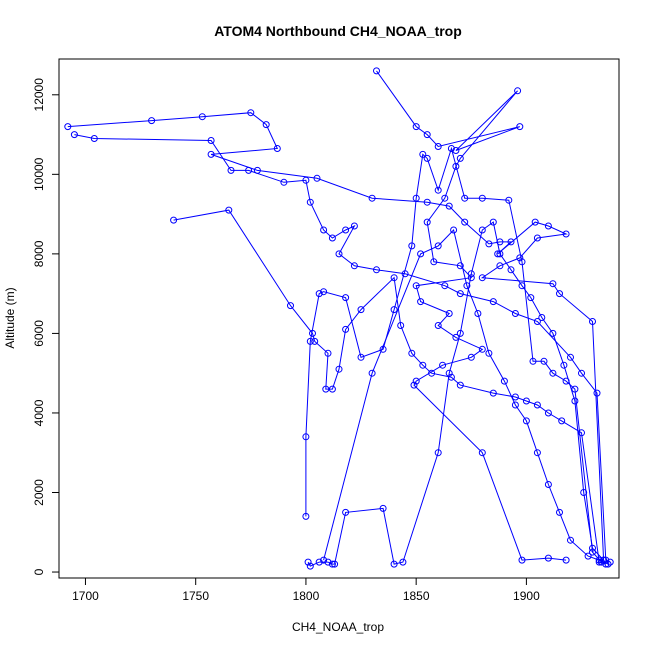  Describe the element at coordinates (39, 253) in the screenshot. I see `y-tick-label: 8000` at that location.